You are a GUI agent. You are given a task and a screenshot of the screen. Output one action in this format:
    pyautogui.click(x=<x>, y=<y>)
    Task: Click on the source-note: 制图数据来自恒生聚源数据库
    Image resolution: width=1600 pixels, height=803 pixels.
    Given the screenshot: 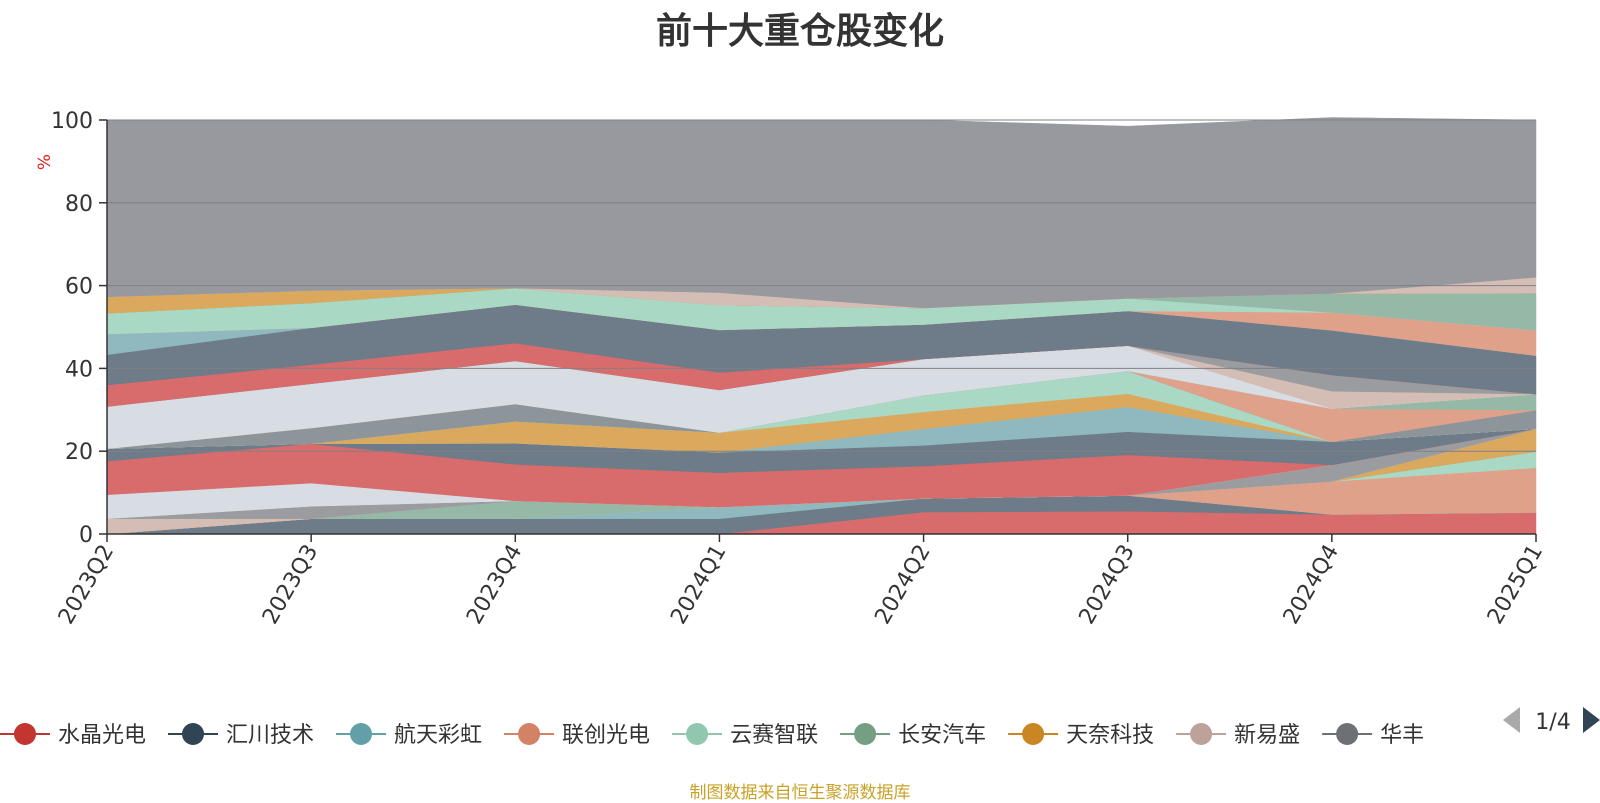 What is the action you would take?
    pyautogui.click(x=800, y=793)
    